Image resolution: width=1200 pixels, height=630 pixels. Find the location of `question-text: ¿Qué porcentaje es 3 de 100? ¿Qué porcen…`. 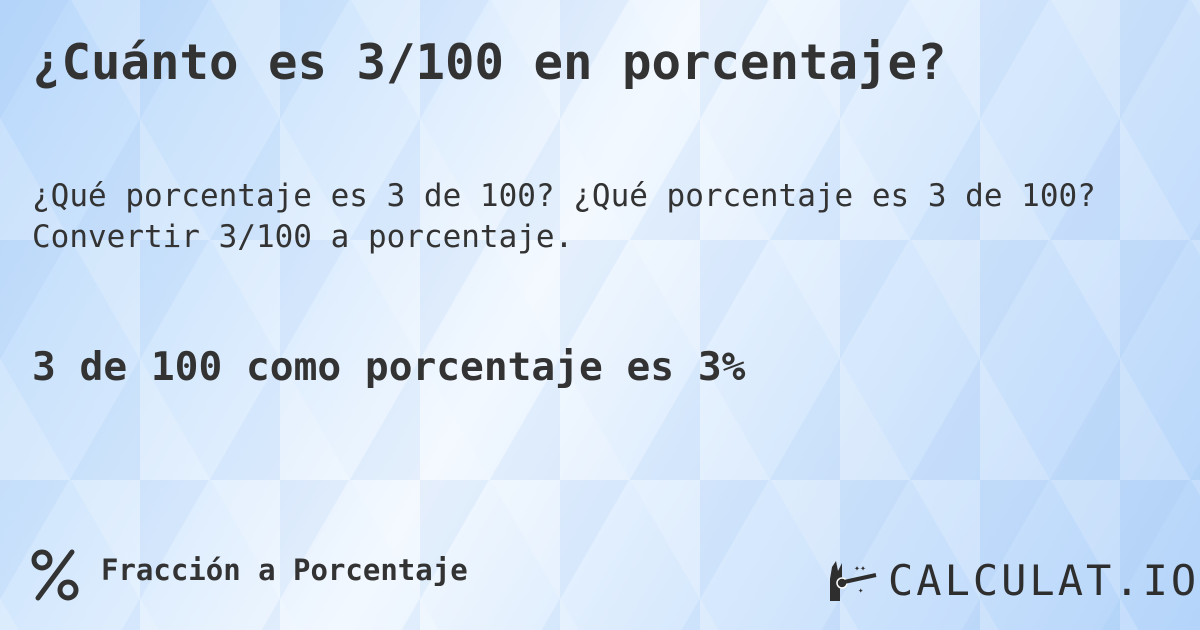

question-text: ¿Qué porcentaje es 3 de 100? ¿Qué porcen… is located at coordinates (564, 217).